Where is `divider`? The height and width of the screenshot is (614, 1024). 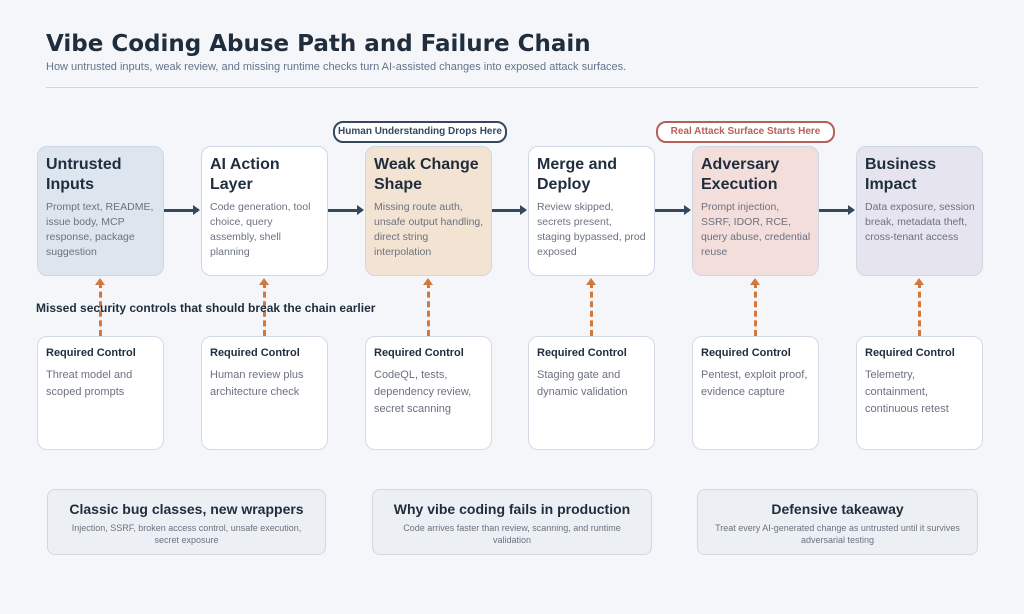
divider is located at coordinates (512, 87).